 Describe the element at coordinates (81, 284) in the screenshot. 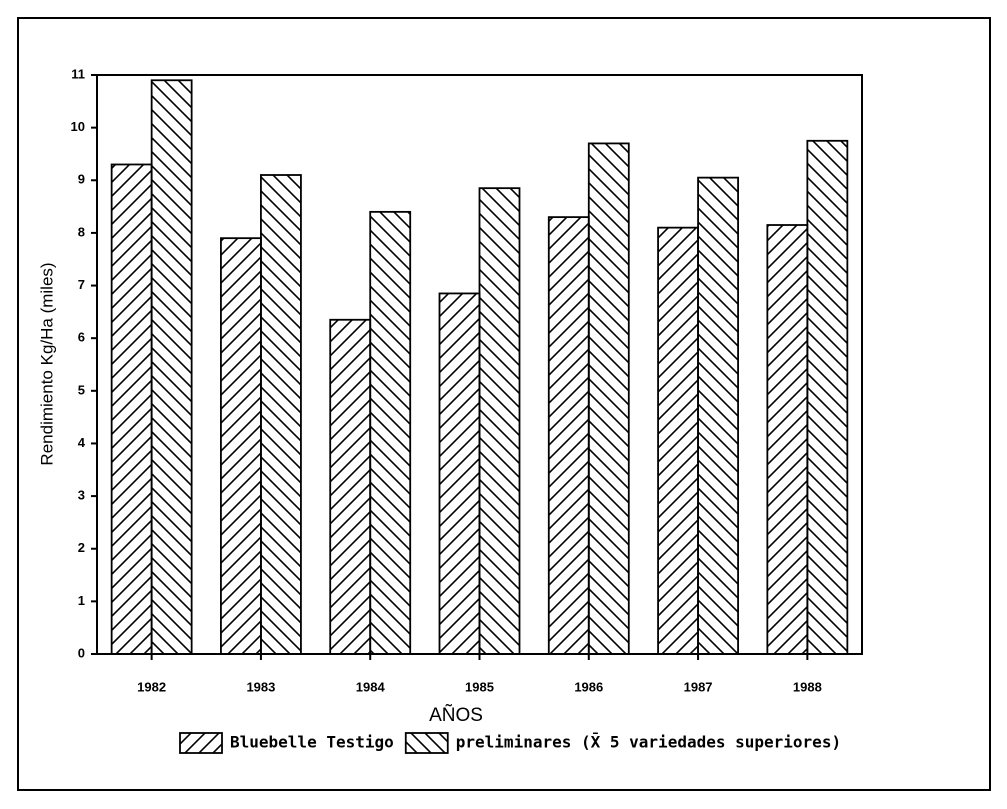

I see `y-tick-label: 7` at that location.